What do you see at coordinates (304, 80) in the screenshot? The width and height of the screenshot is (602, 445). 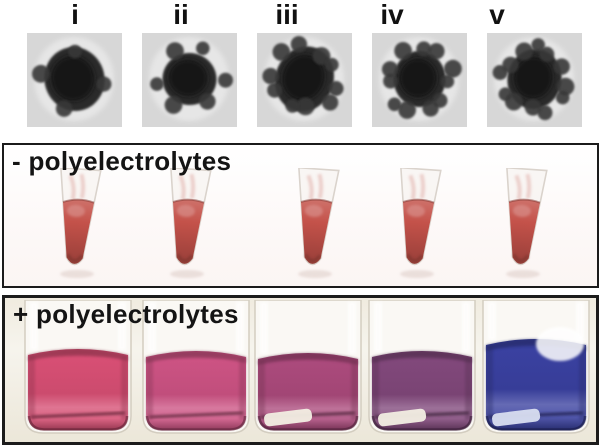 I see `tem-micrograph-iii` at bounding box center [304, 80].